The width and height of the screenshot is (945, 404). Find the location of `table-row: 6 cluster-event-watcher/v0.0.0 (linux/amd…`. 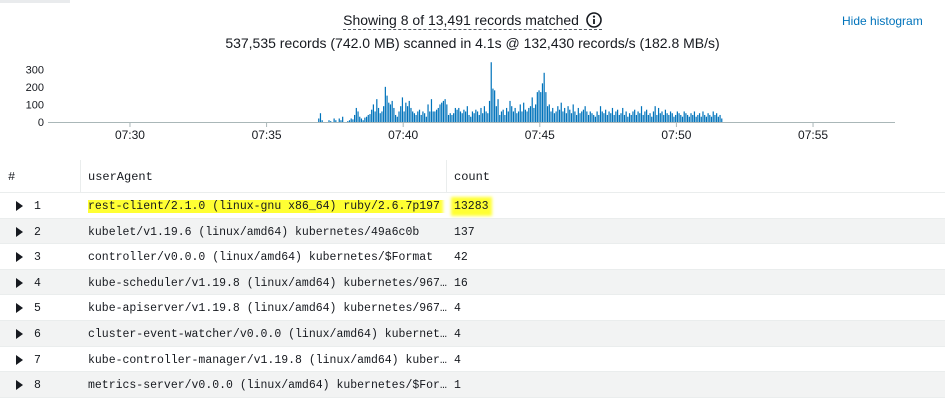

table-row: 6 cluster-event-watcher/v0.0.0 (linux/amd… is located at coordinates (472, 333).